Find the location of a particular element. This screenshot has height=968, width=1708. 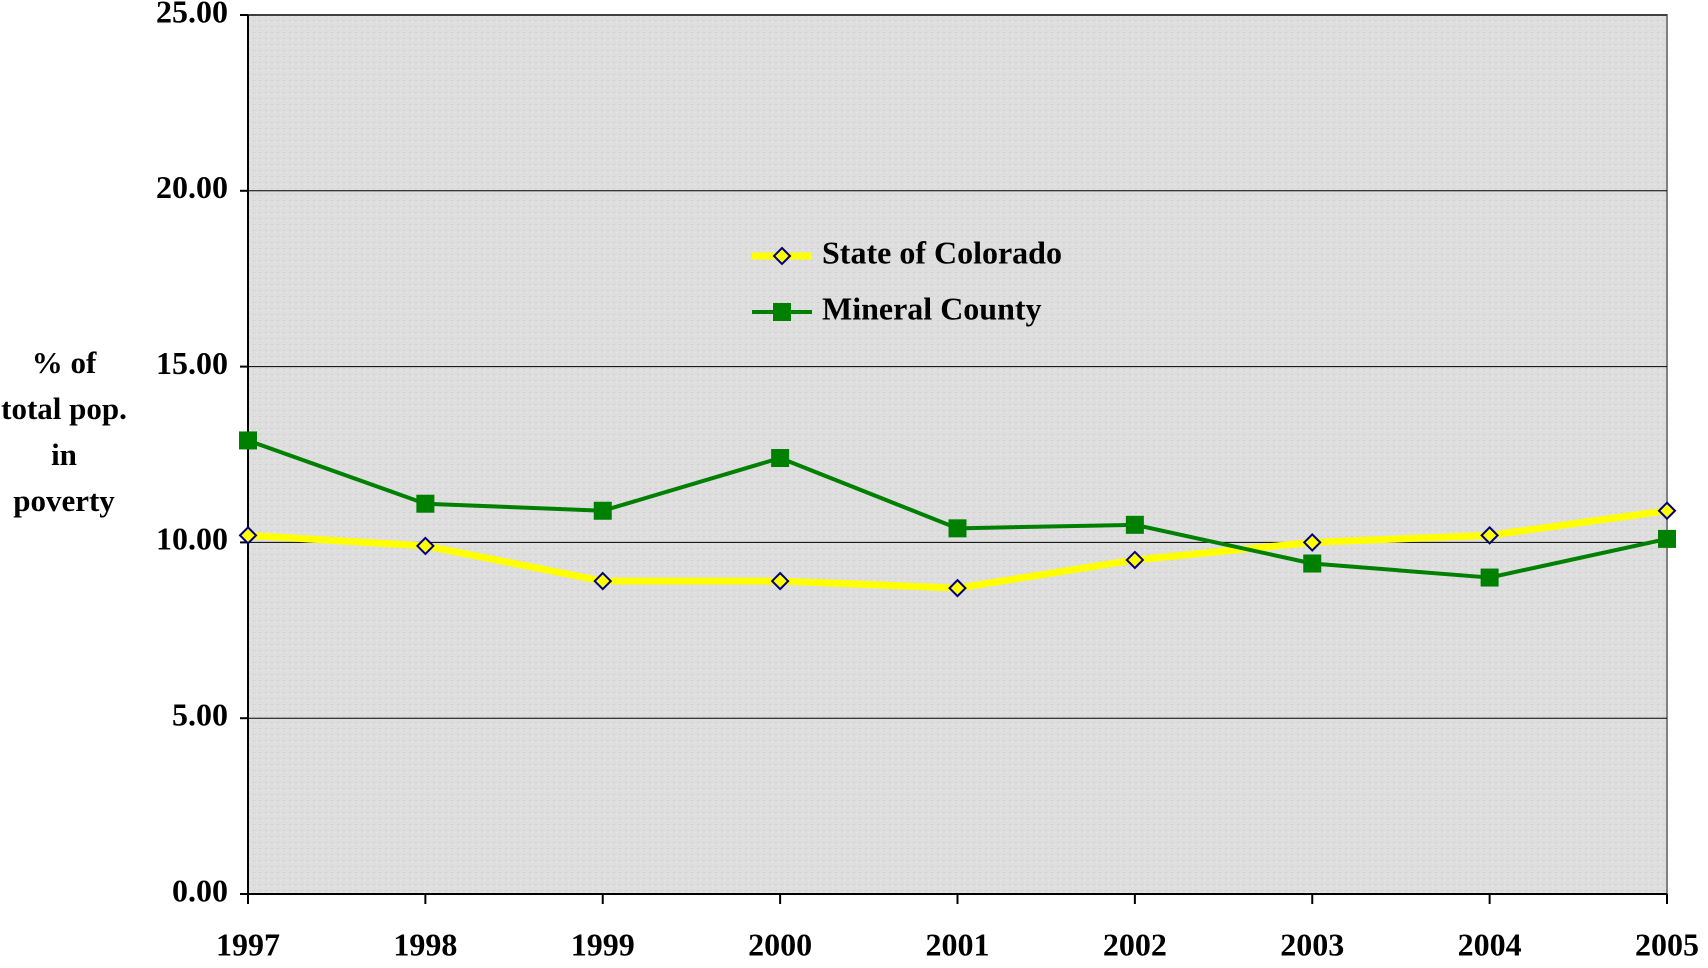

x-tick-label: 1997 is located at coordinates (248, 944).